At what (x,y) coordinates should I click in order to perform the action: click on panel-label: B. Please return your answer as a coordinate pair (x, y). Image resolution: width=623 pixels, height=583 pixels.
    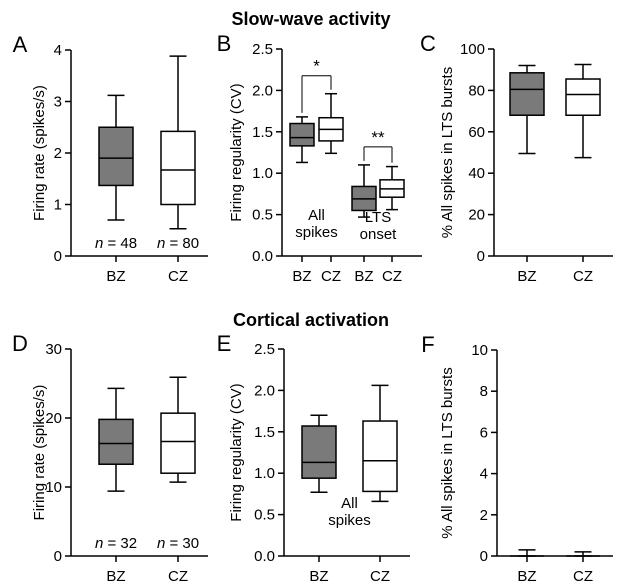
    Looking at the image, I should click on (224, 43).